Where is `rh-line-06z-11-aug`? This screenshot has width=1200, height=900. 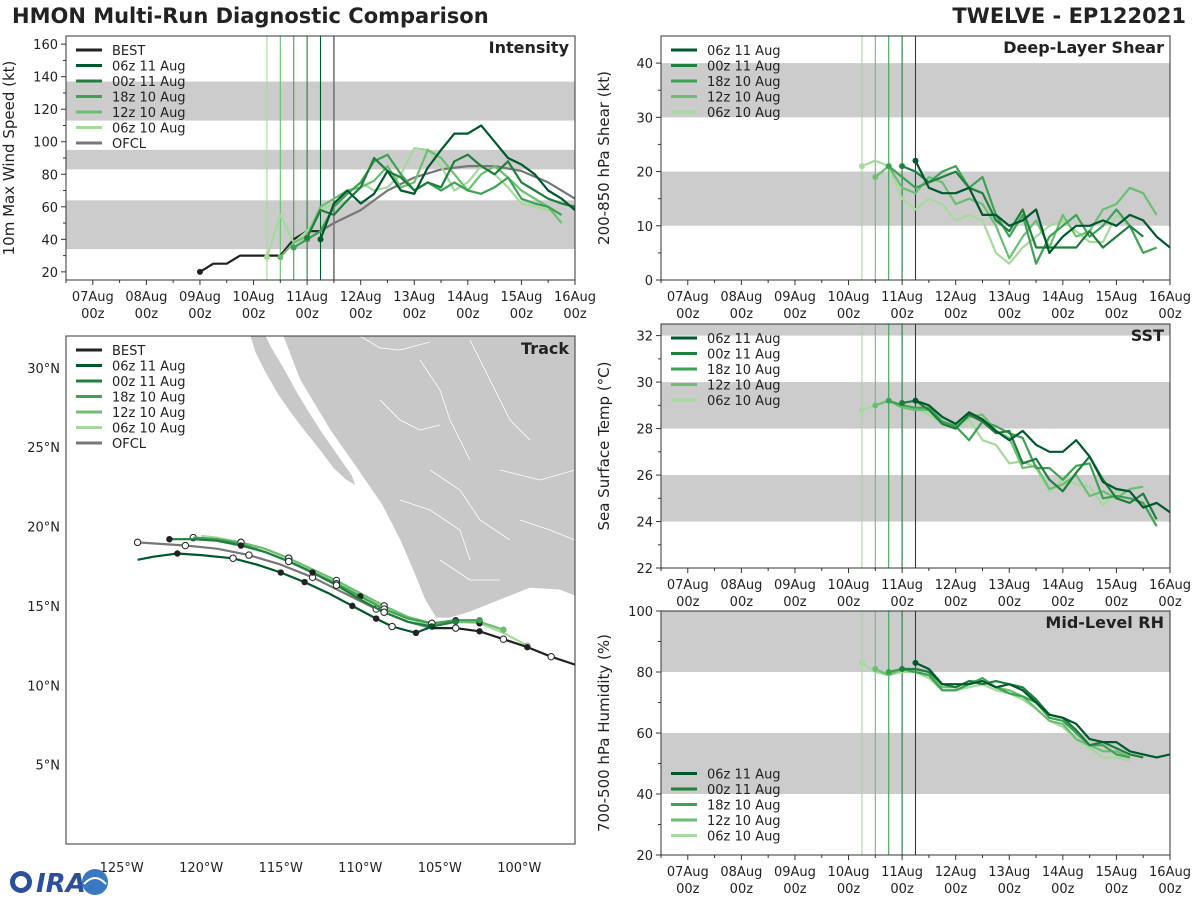 rh-line-06z-11-aug is located at coordinates (1042, 710).